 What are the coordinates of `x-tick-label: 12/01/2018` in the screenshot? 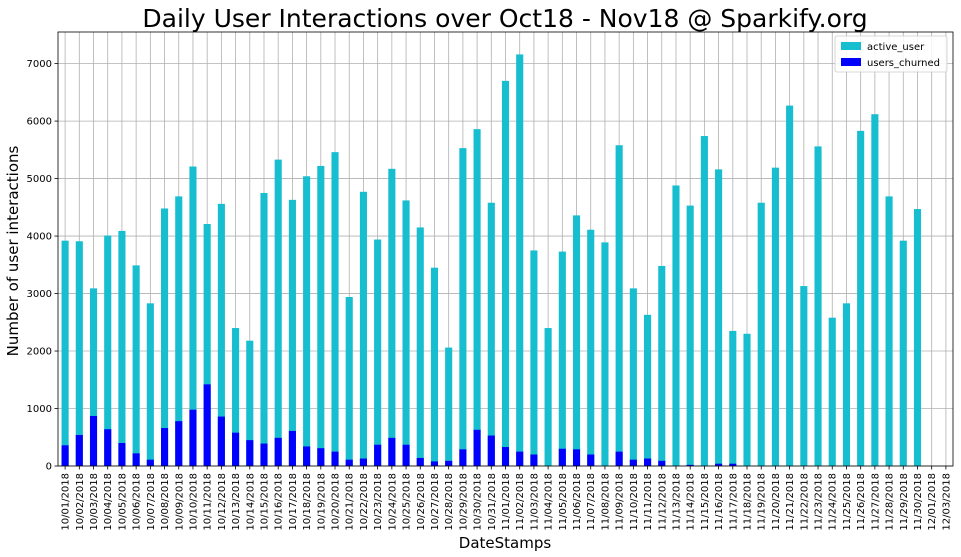 It's located at (932, 502).